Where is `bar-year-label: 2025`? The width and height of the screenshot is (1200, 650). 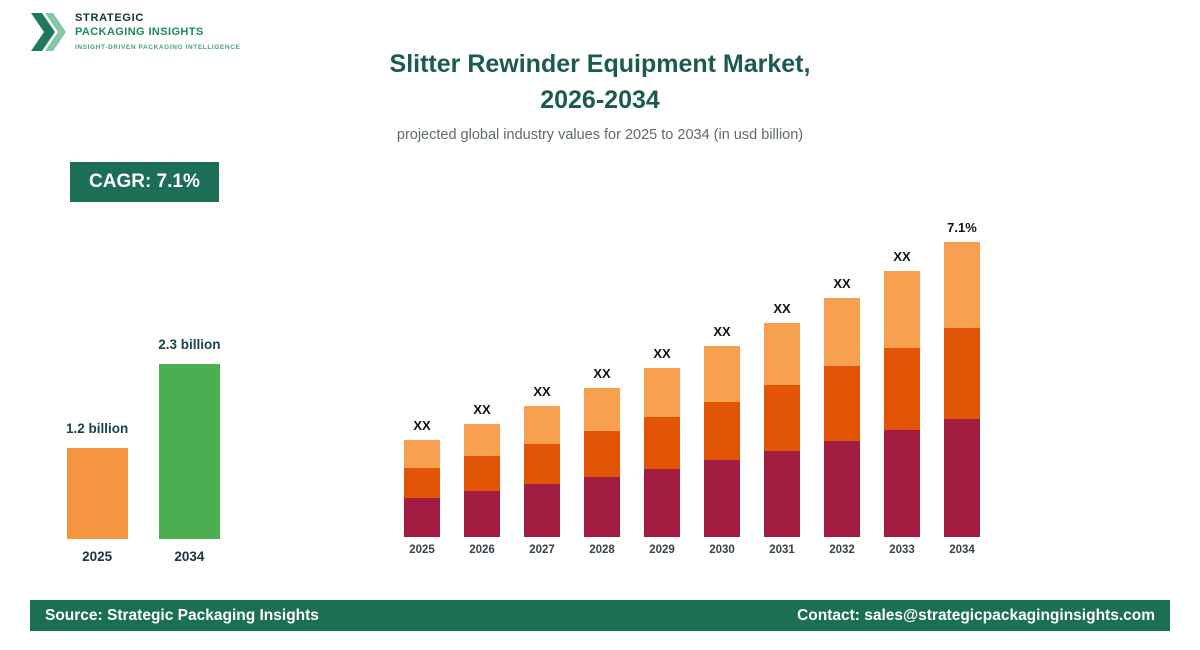 bar-year-label: 2025 is located at coordinates (422, 550).